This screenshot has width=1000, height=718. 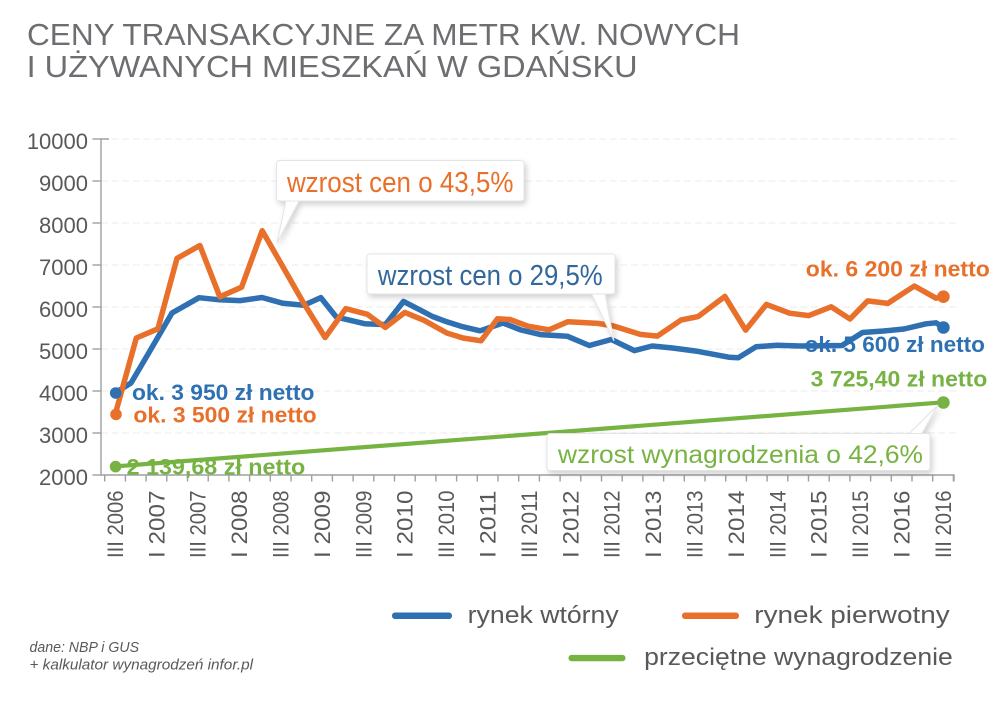 What do you see at coordinates (281, 525) in the screenshot?
I see `svg-text: III 2008` at bounding box center [281, 525].